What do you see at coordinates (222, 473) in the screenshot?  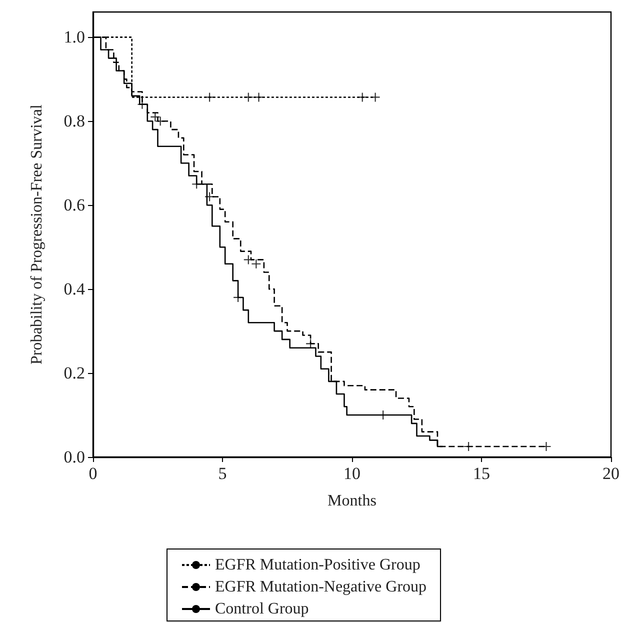 I see `x-tick-label: 5` at bounding box center [222, 473].